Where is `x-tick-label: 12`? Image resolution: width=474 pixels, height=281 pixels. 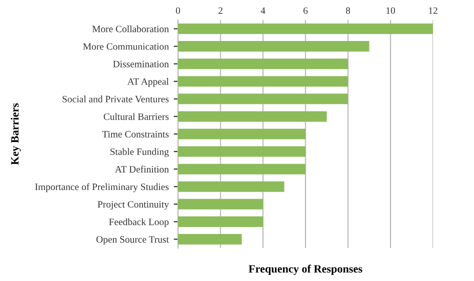
x-tick-label: 12 is located at coordinates (433, 10).